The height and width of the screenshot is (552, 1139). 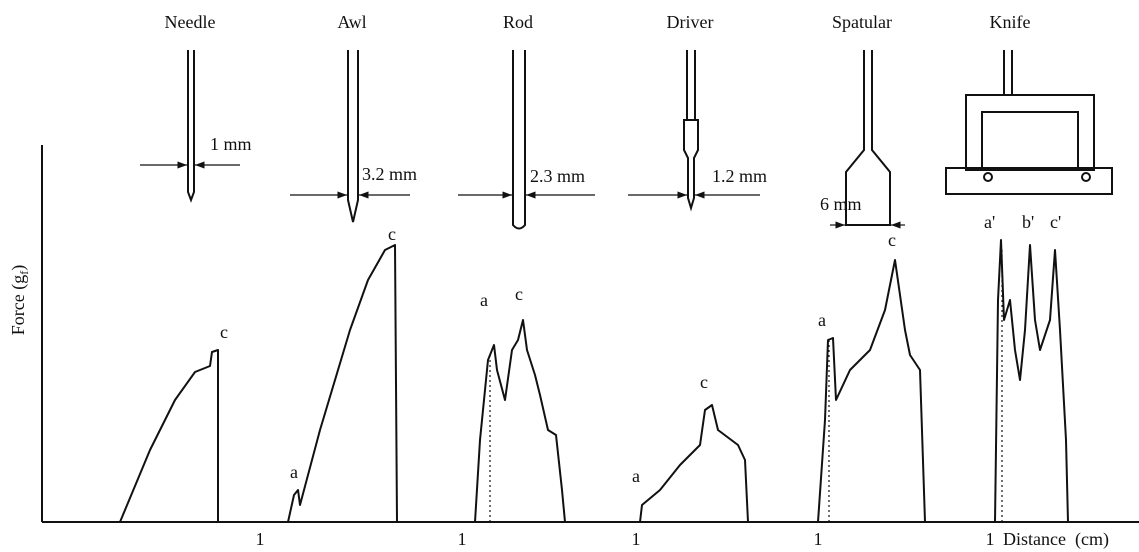 What do you see at coordinates (1031, 381) in the screenshot?
I see `knife-curve` at bounding box center [1031, 381].